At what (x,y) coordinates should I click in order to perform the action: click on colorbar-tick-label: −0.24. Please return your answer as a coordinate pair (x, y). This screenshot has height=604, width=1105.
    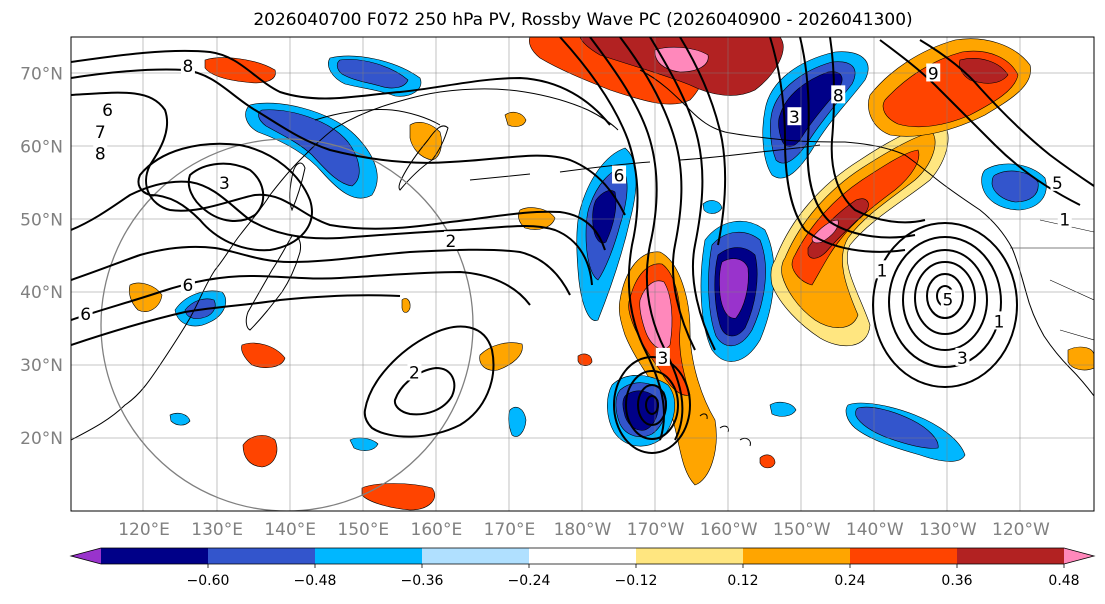
    Looking at the image, I should click on (529, 581).